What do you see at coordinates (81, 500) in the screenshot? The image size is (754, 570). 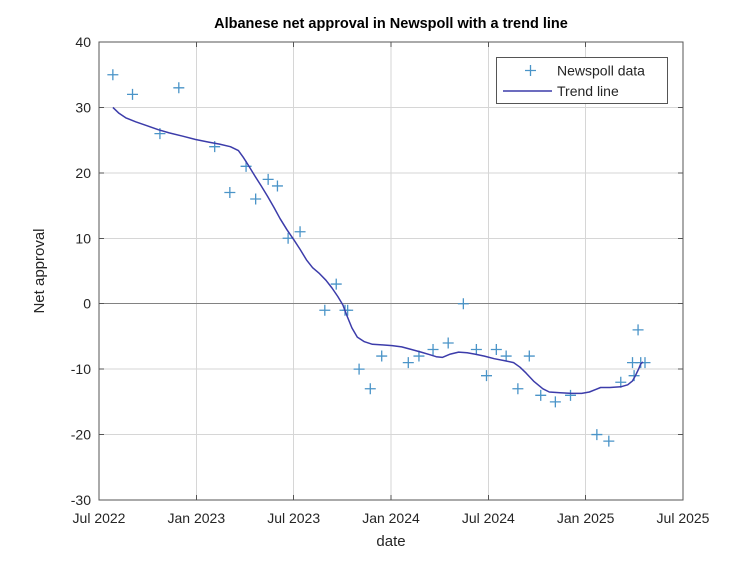 I see `y-tick-label: -30` at bounding box center [81, 500].